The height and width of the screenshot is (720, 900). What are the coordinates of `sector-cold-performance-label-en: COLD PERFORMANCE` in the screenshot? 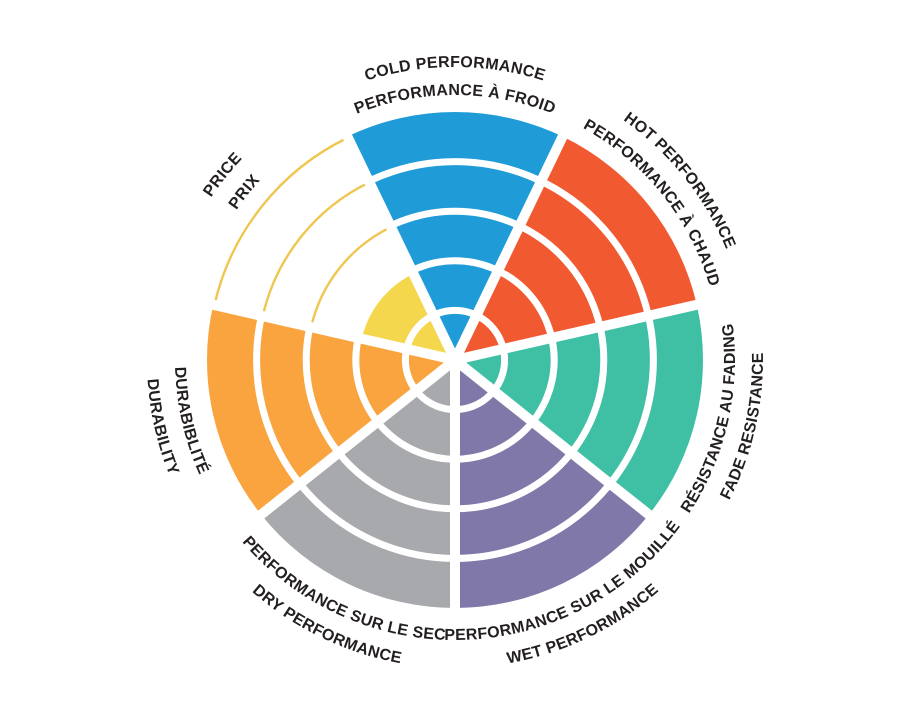 It's located at (455, 69).